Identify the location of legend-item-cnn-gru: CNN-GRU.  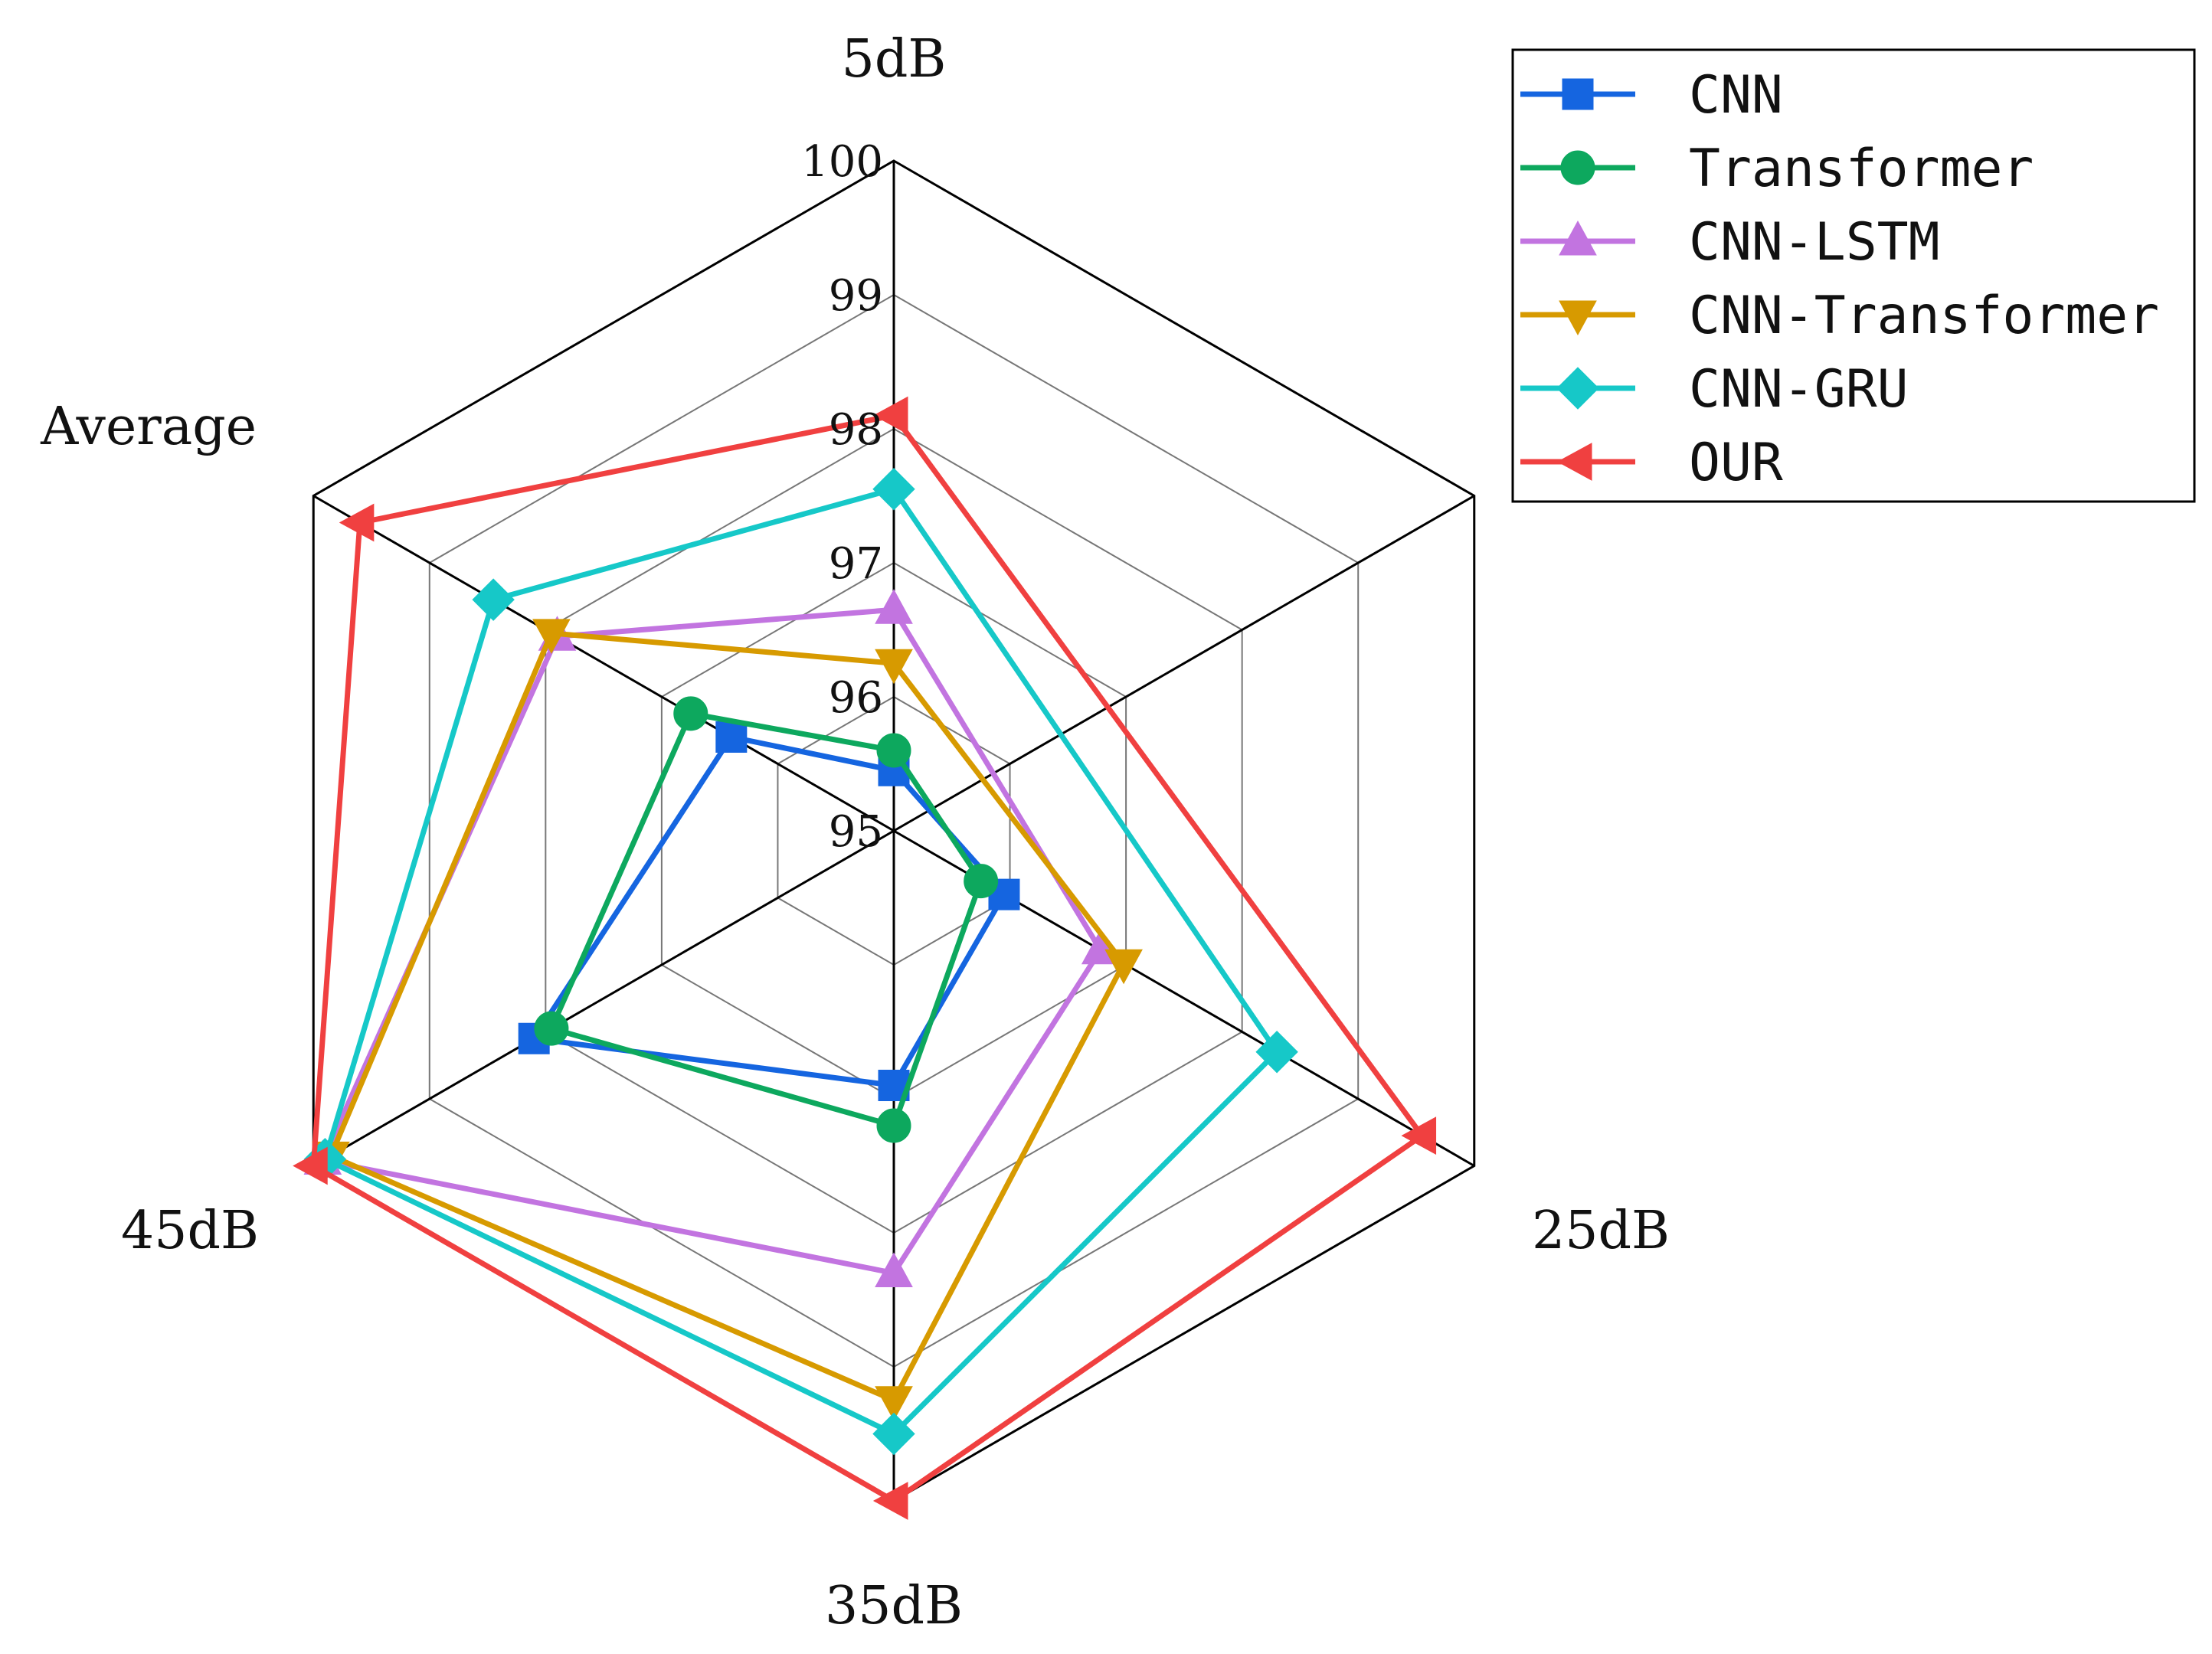
(1714, 389).